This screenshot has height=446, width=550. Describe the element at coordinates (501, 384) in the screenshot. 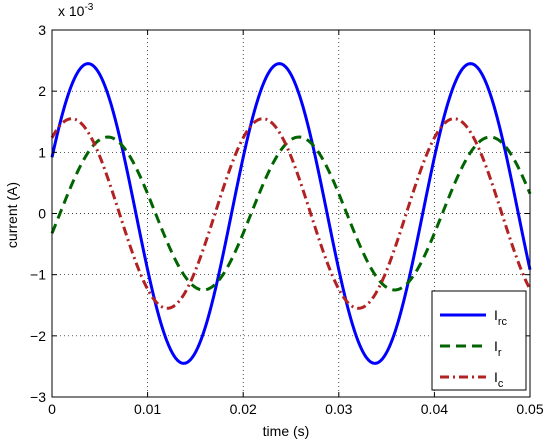

I see `legend-label-subscript: c` at that location.